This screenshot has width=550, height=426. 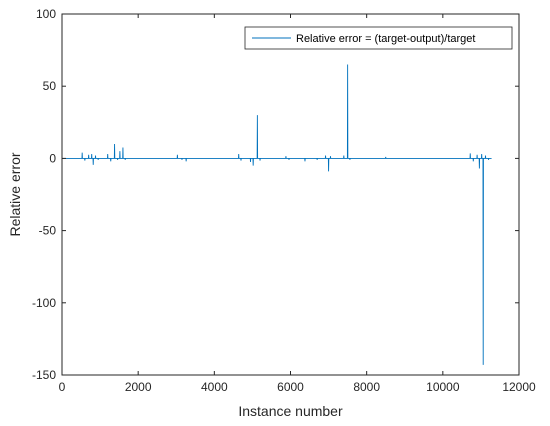 I want to click on x-tick-label: 10000, so click(x=443, y=387).